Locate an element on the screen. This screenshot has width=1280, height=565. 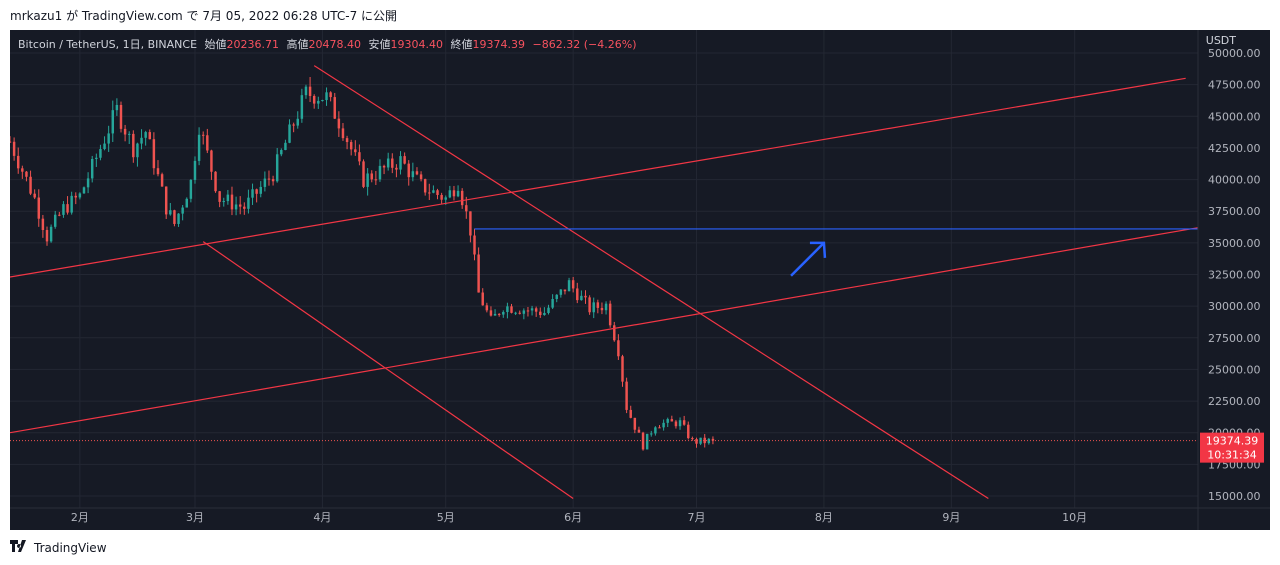
legend-open-label: 始値 is located at coordinates (215, 44).